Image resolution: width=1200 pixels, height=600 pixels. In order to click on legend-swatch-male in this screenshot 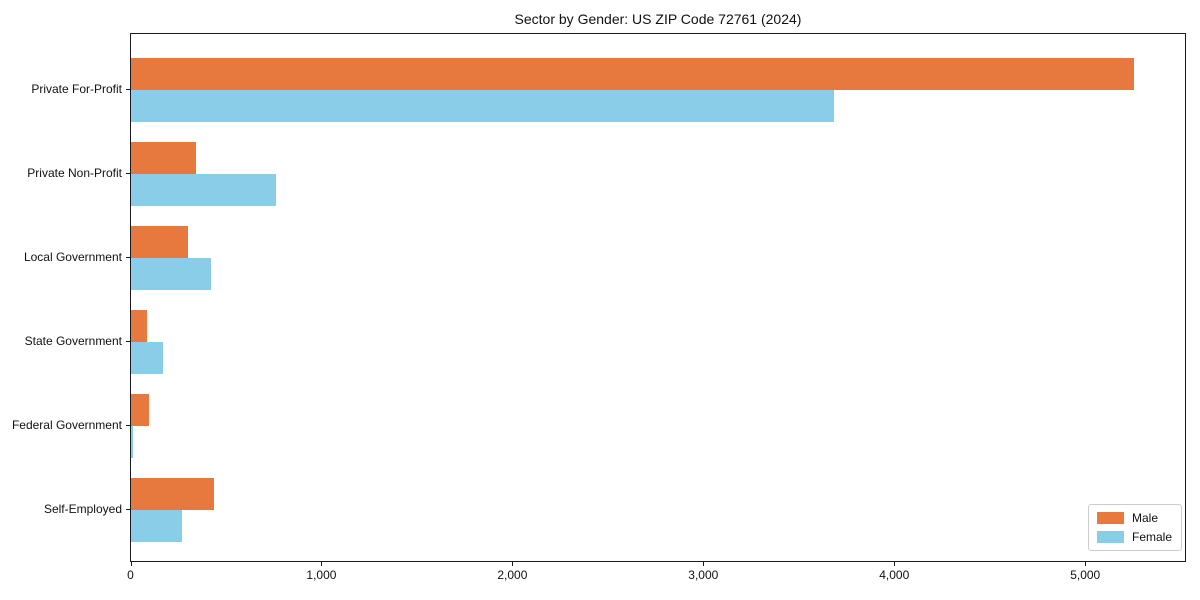, I will do `click(1110, 518)`.